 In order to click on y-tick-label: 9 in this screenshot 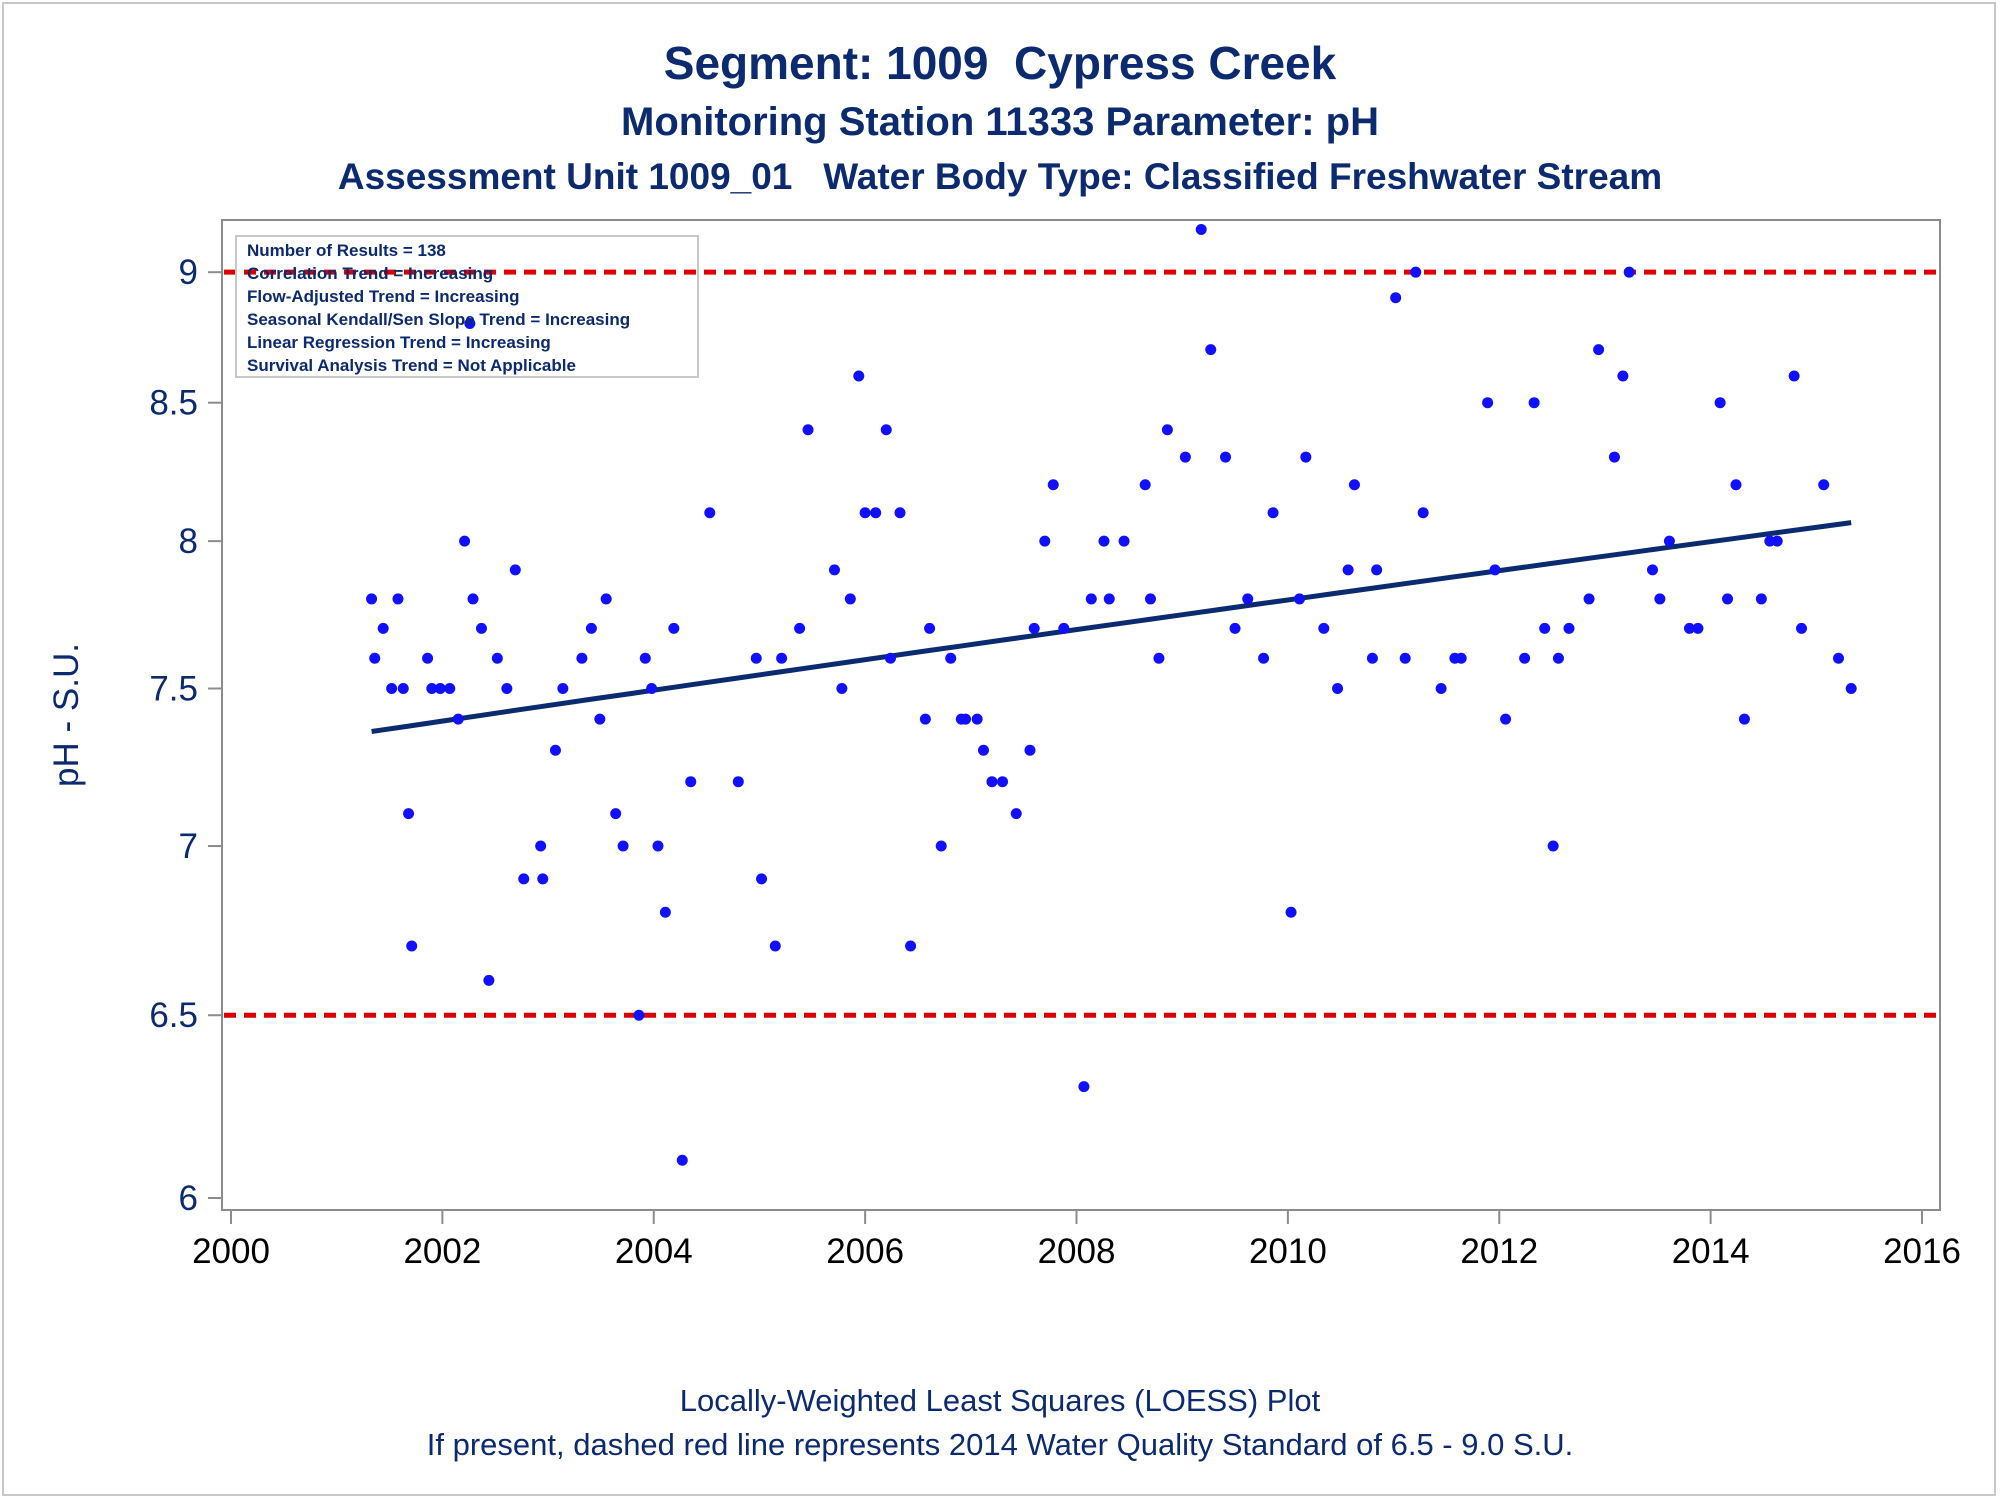, I will do `click(188, 272)`.